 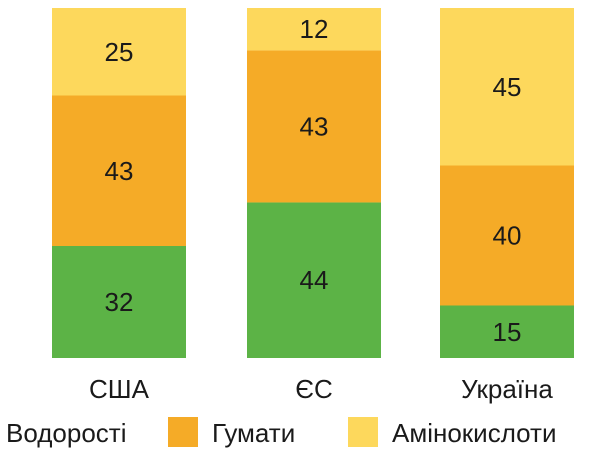 I want to click on data-label: 25, so click(x=119, y=52).